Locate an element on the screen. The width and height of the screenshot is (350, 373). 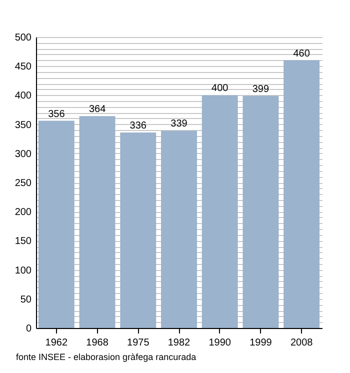
data-label: 339 is located at coordinates (179, 124).